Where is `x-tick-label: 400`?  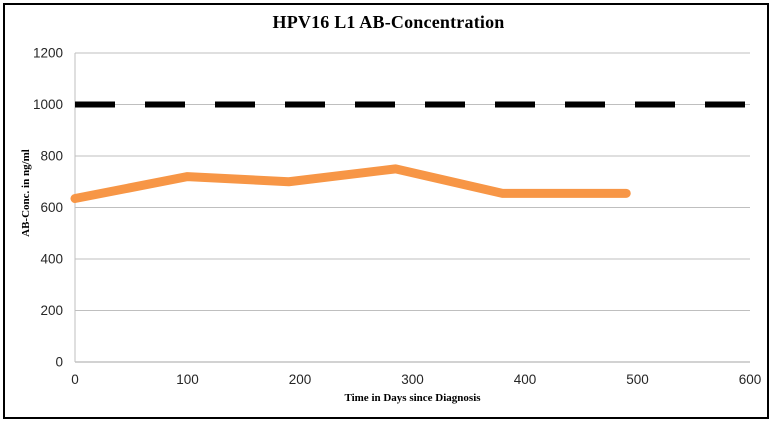
x-tick-label: 400 is located at coordinates (525, 379).